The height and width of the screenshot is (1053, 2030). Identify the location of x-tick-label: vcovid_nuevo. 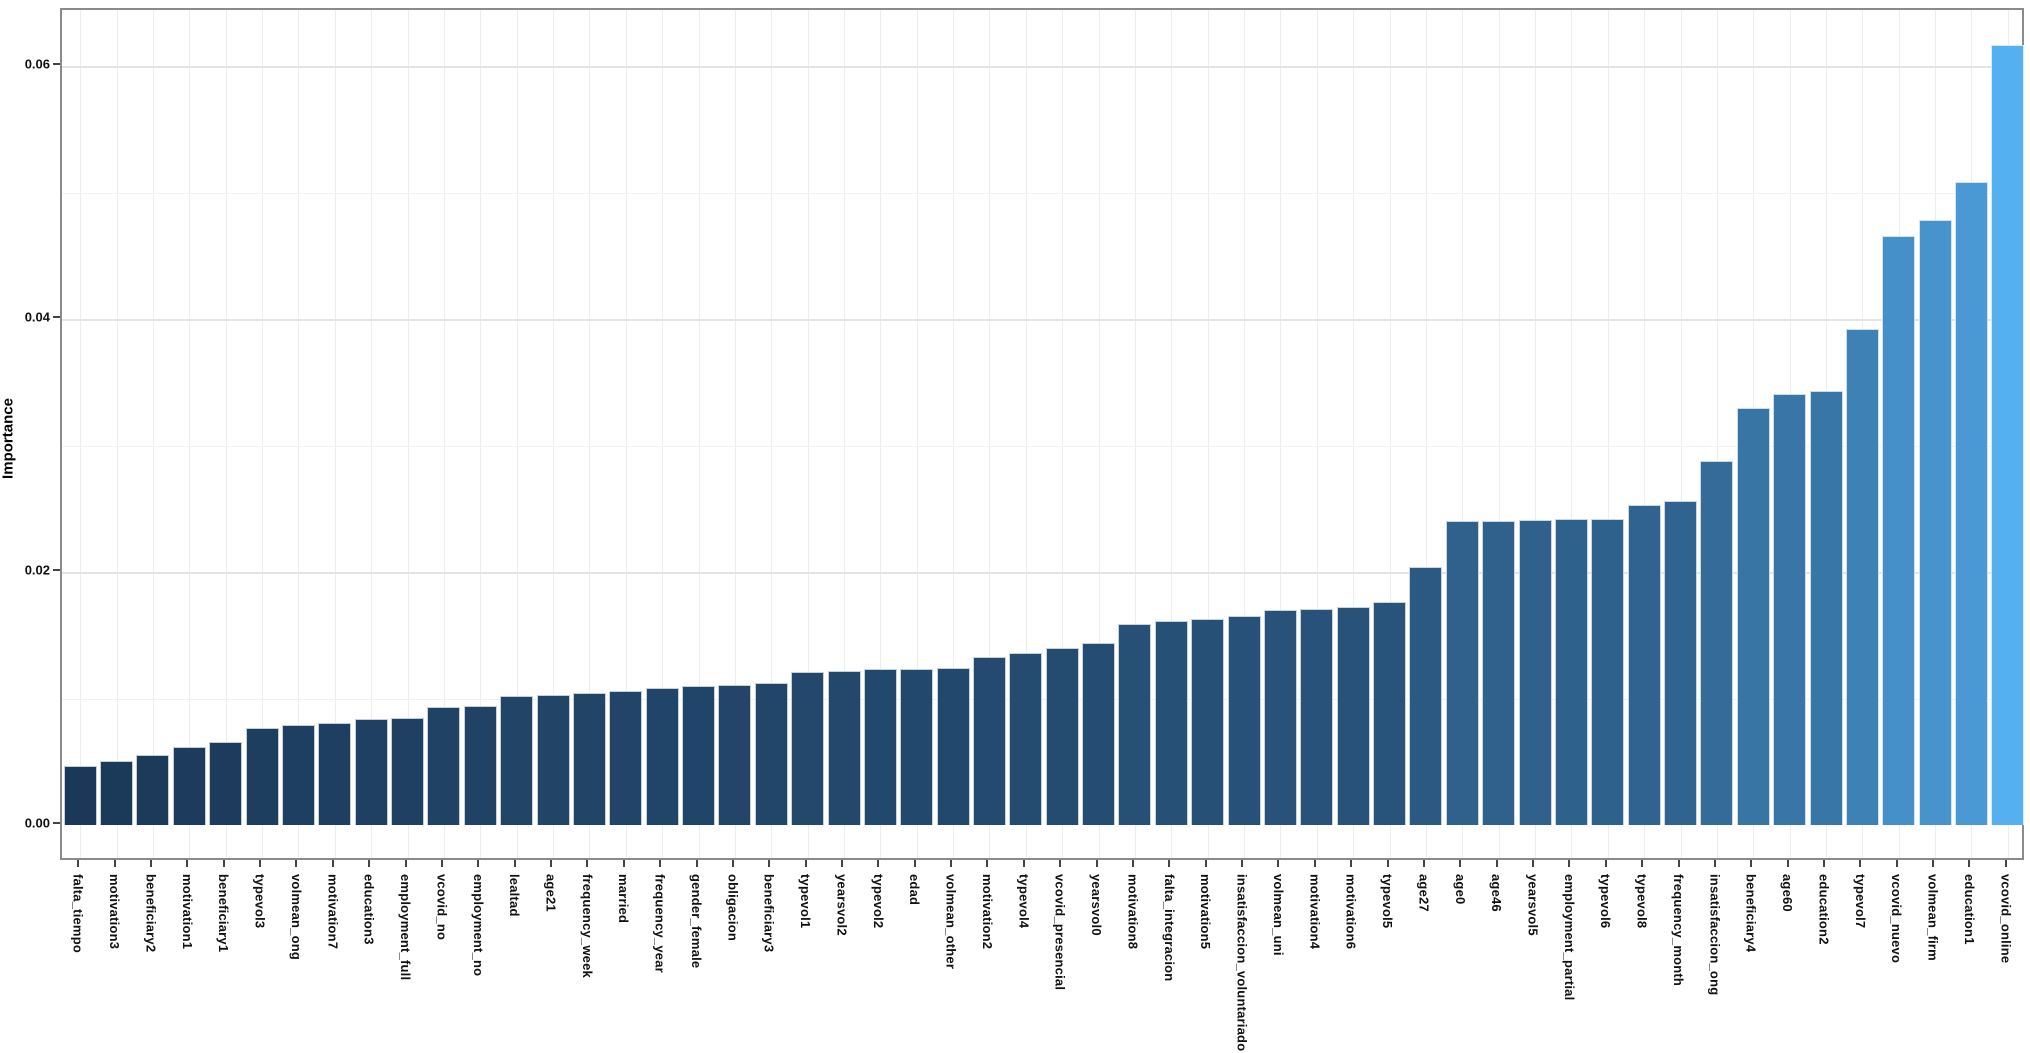
(1897, 919).